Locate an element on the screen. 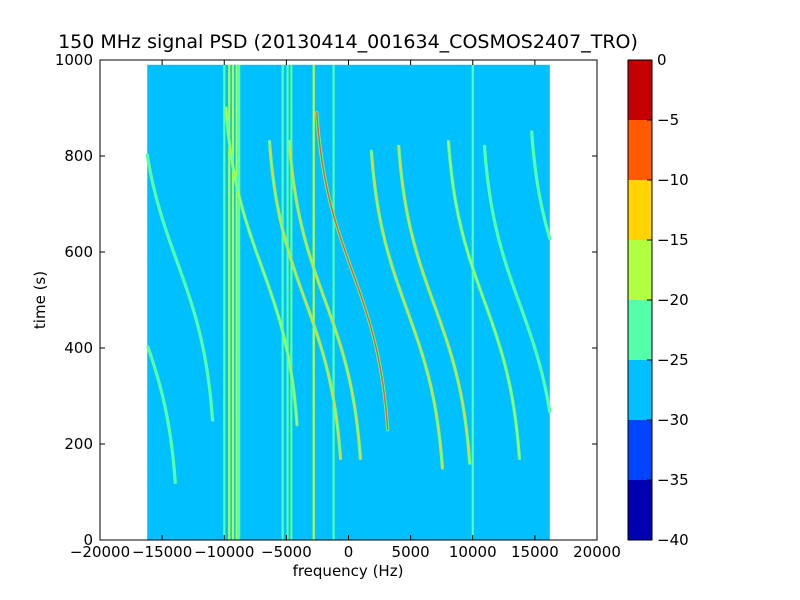  x-tick-label: 10000 is located at coordinates (473, 552).